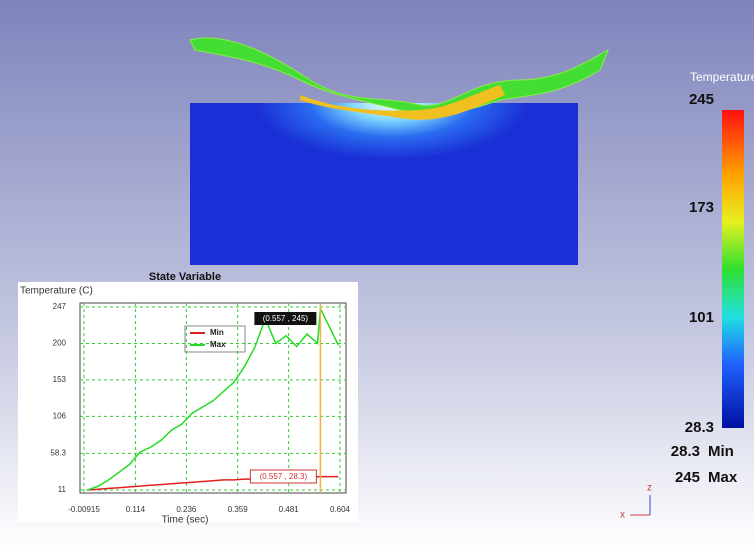 This screenshot has height=555, width=754. What do you see at coordinates (218, 344) in the screenshot?
I see `legend-label: Max` at bounding box center [218, 344].